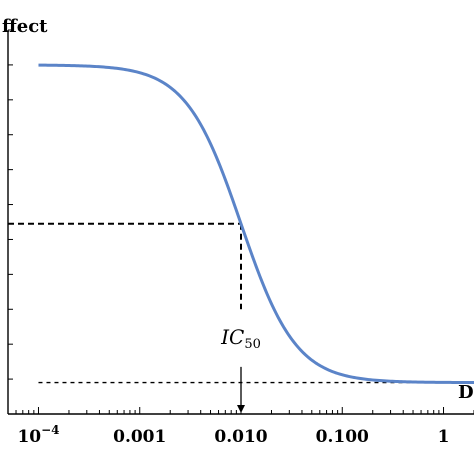  Describe the element at coordinates (444, 437) in the screenshot. I see `x-tick-label: 1` at that location.